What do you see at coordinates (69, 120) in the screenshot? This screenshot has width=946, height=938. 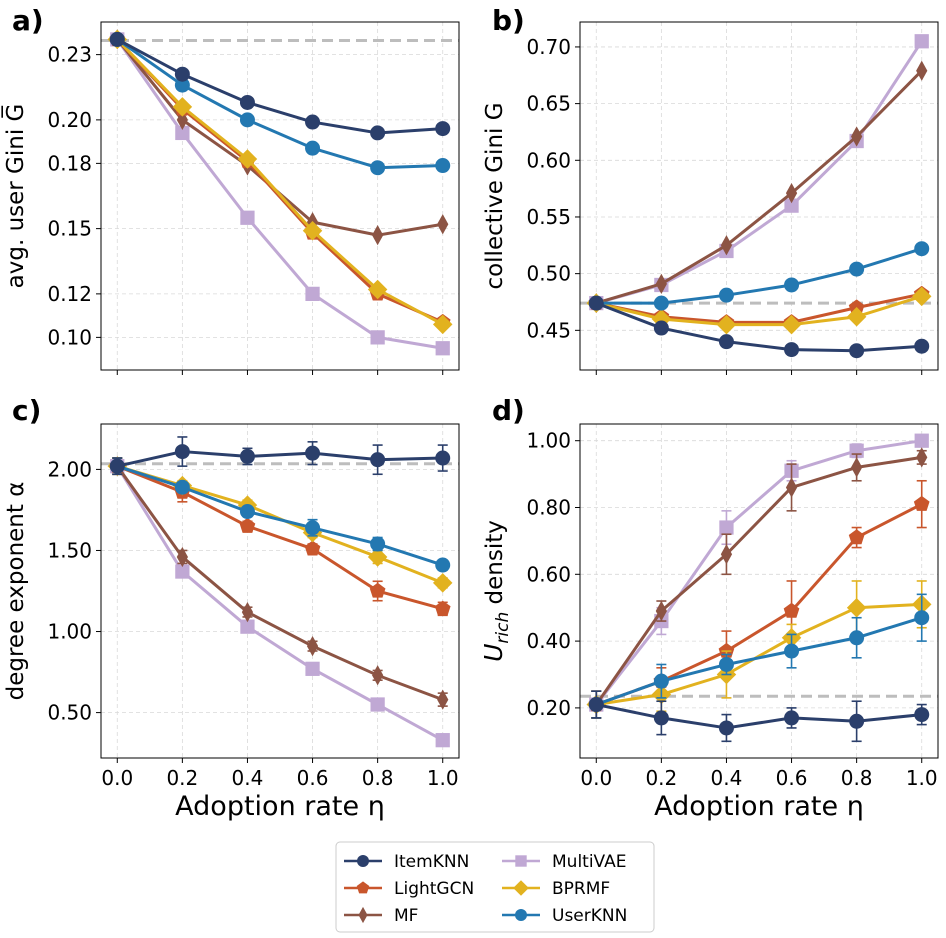 I see `y-tick-label: 0.20` at bounding box center [69, 120].